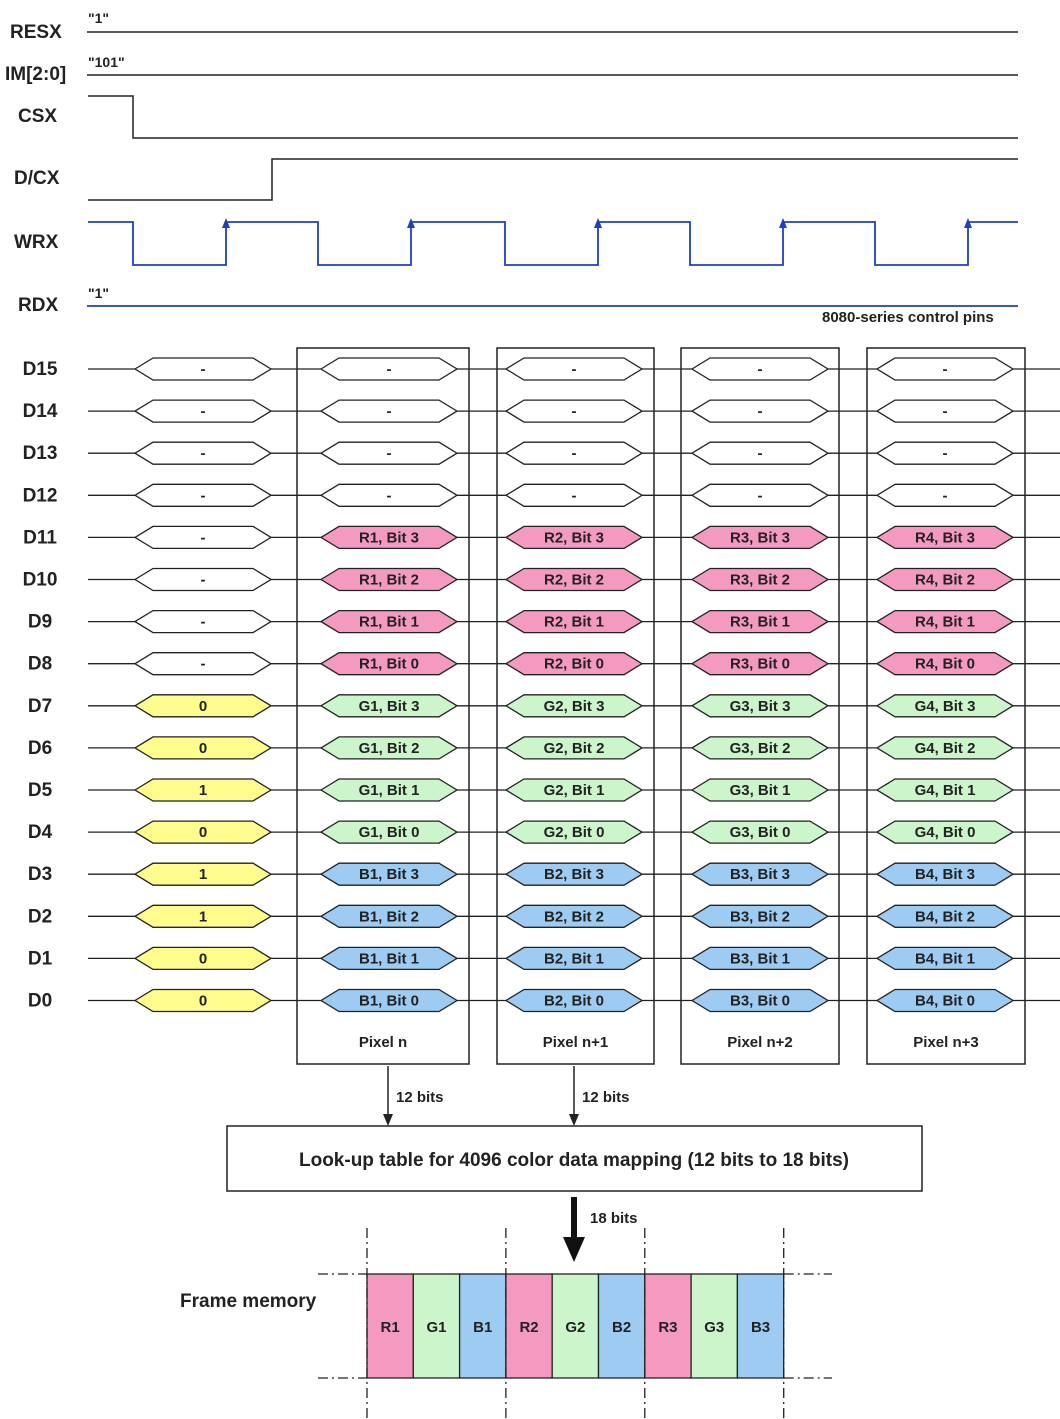 The width and height of the screenshot is (1060, 1419). Describe the element at coordinates (40, 580) in the screenshot. I see `data-pin-label: D10` at that location.